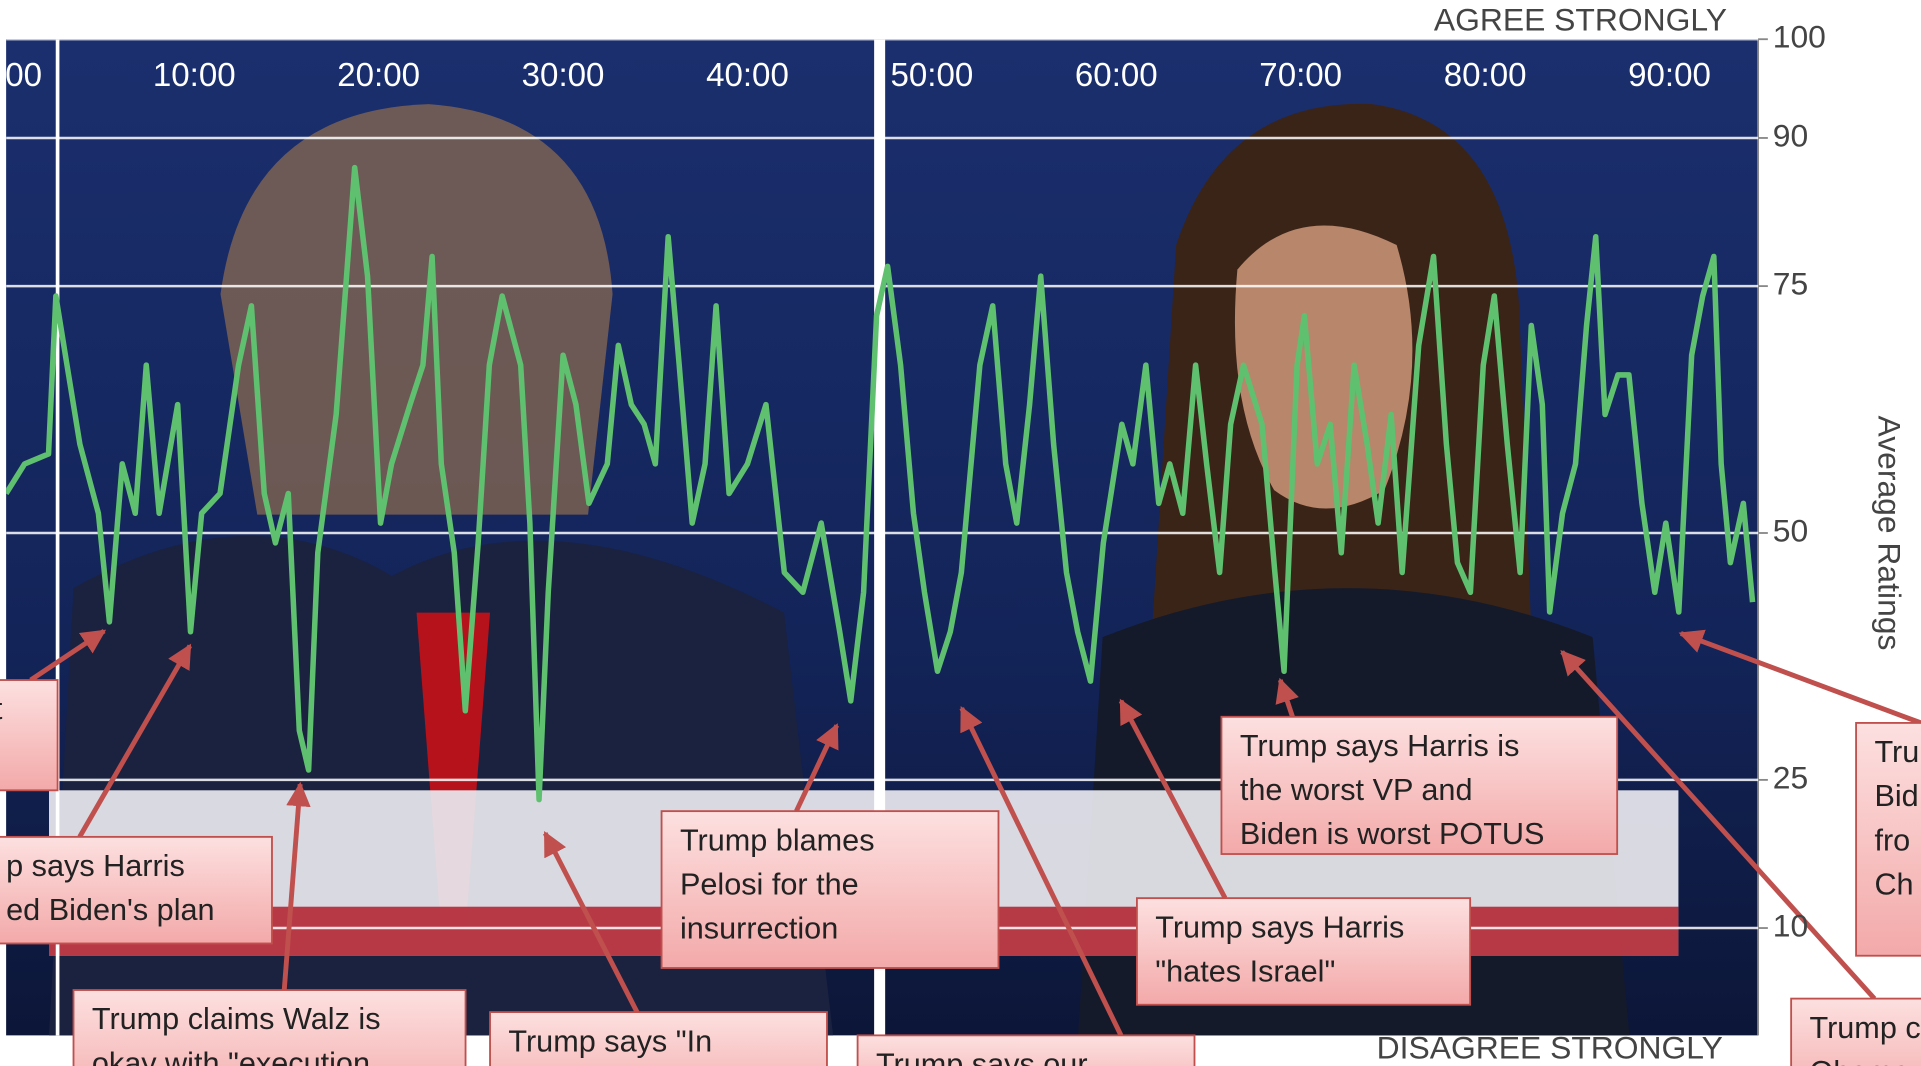  What do you see at coordinates (95, 866) in the screenshot?
I see `annotation-text: p says Harris` at bounding box center [95, 866].